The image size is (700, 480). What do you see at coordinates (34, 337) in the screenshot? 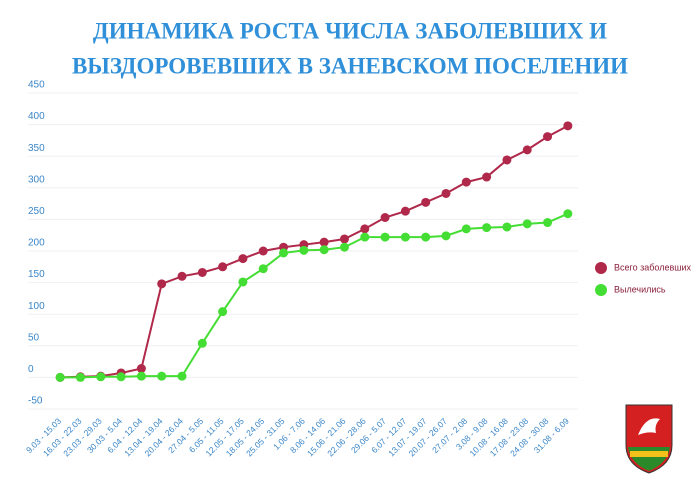
I see `y-tick-label: 50` at bounding box center [34, 337].